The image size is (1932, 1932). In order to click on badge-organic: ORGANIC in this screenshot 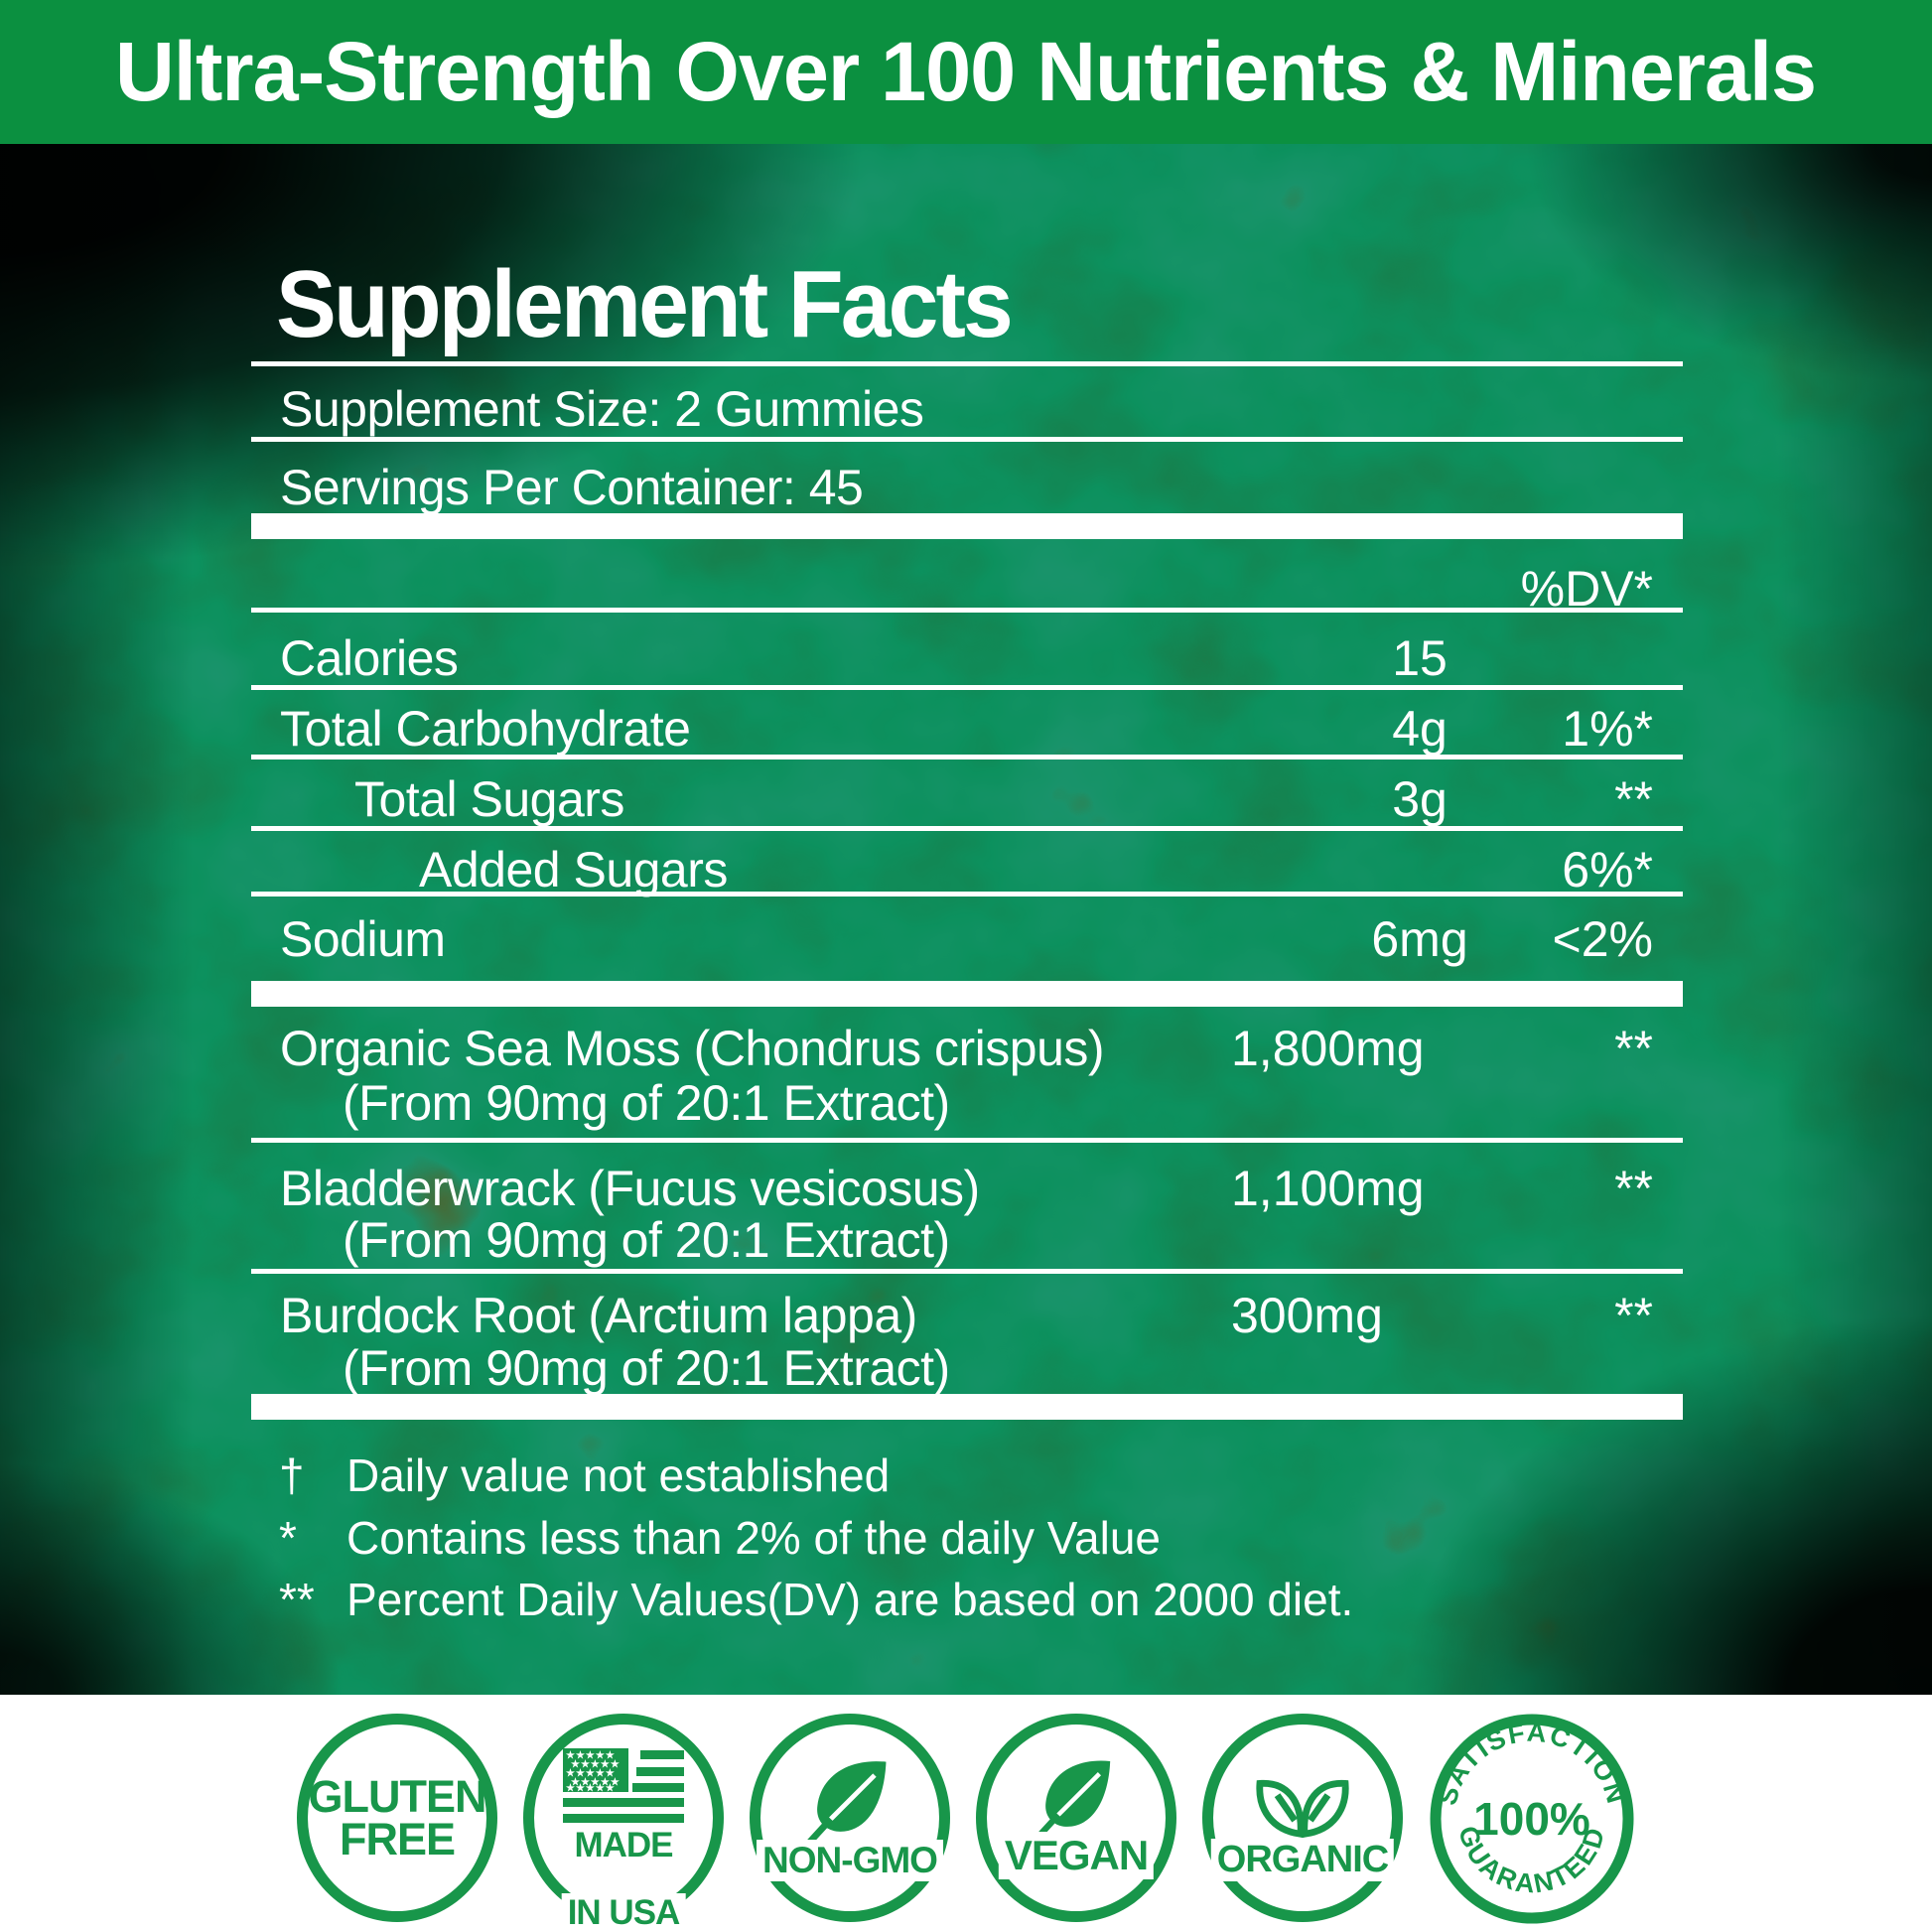, I will do `click(1302, 1818)`.